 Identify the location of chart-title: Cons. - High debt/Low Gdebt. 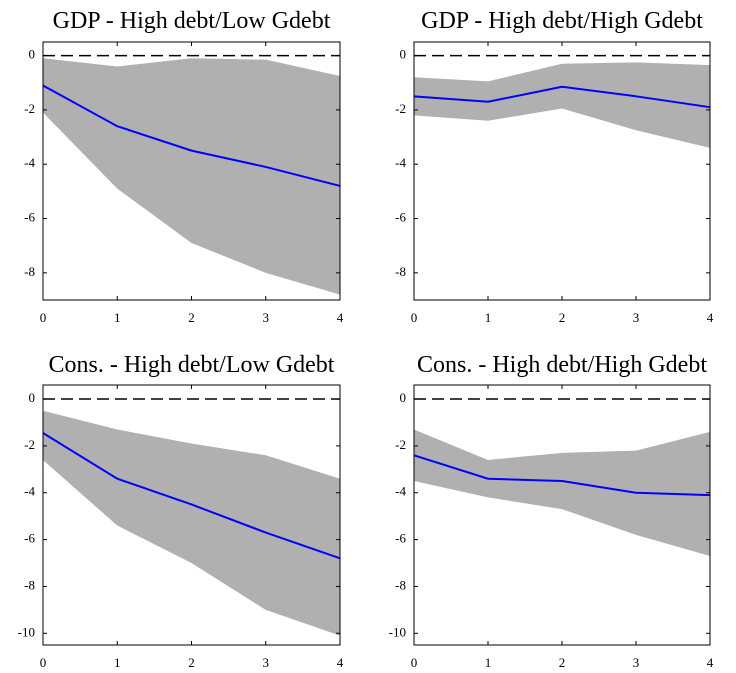
(192, 365).